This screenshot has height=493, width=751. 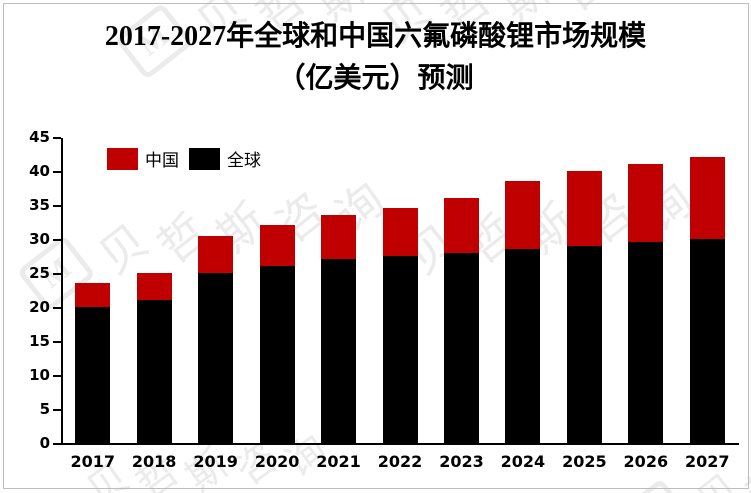 I want to click on x-tick-label-2019: 2019, so click(x=215, y=461).